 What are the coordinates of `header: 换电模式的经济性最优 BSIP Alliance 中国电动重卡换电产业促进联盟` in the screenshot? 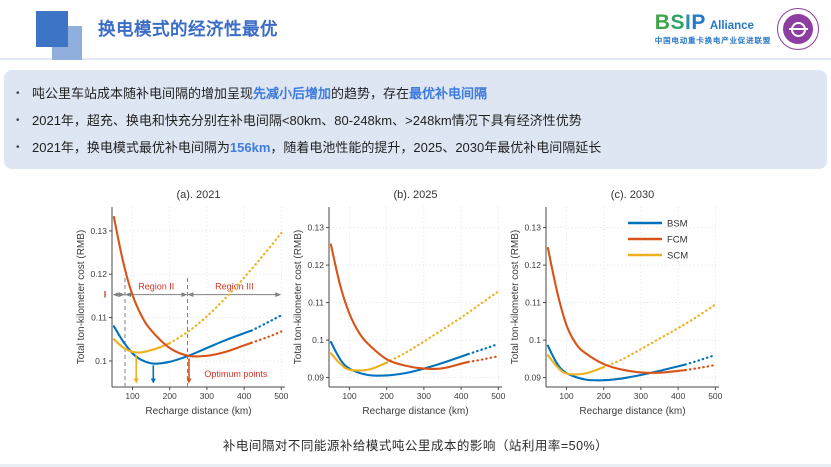 It's located at (415, 30).